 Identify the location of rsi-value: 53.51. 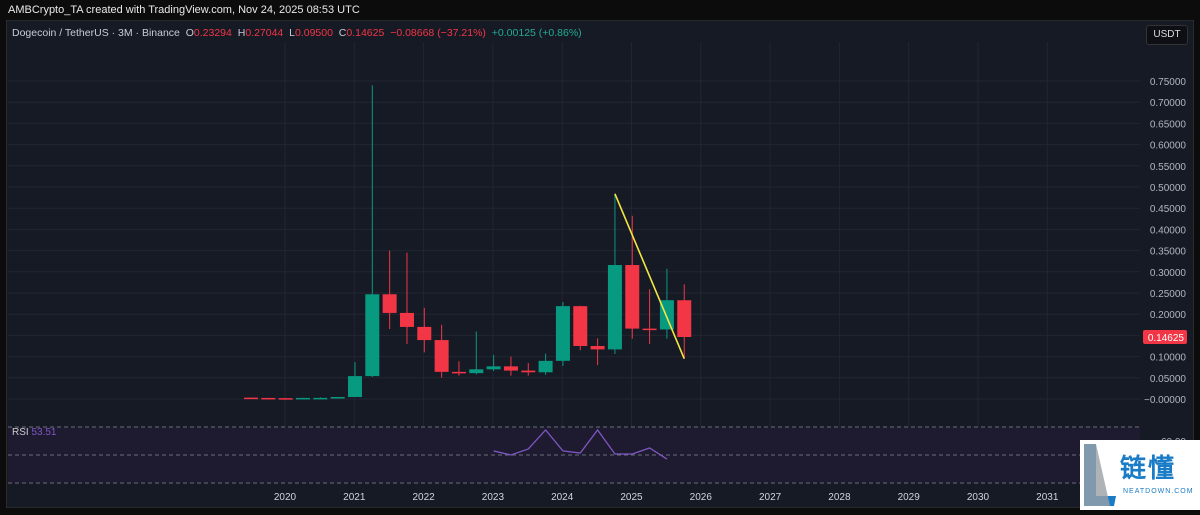
(44, 432).